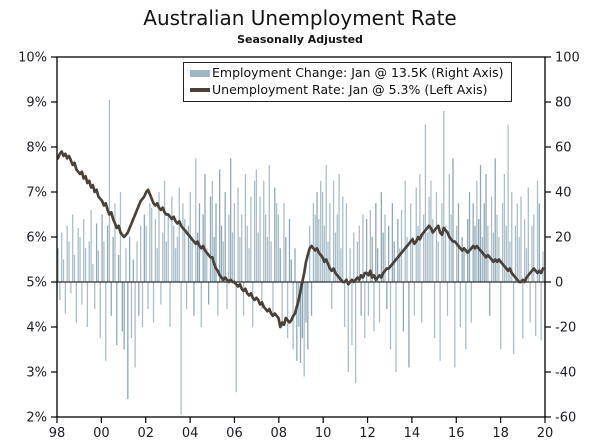 The width and height of the screenshot is (600, 446). What do you see at coordinates (32, 58) in the screenshot?
I see `left-axis-tick-label: 10%` at bounding box center [32, 58].